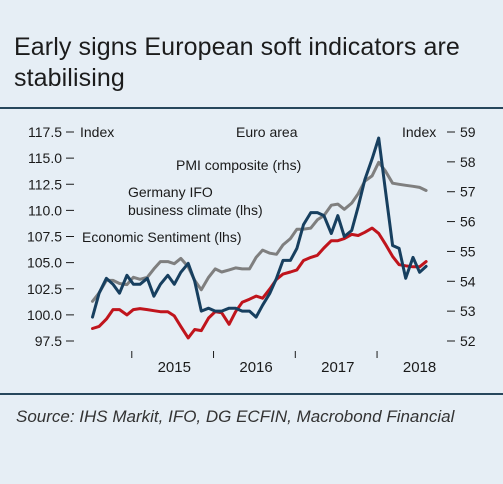  I want to click on x-tick-label: 2017, so click(337, 367).